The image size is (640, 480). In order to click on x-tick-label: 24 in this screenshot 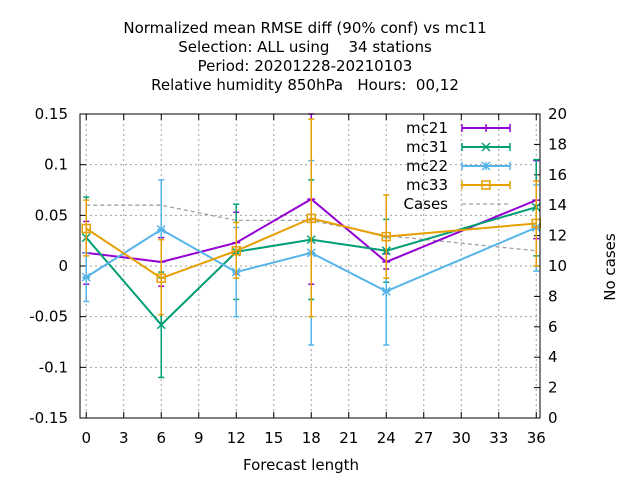, I will do `click(386, 438)`.